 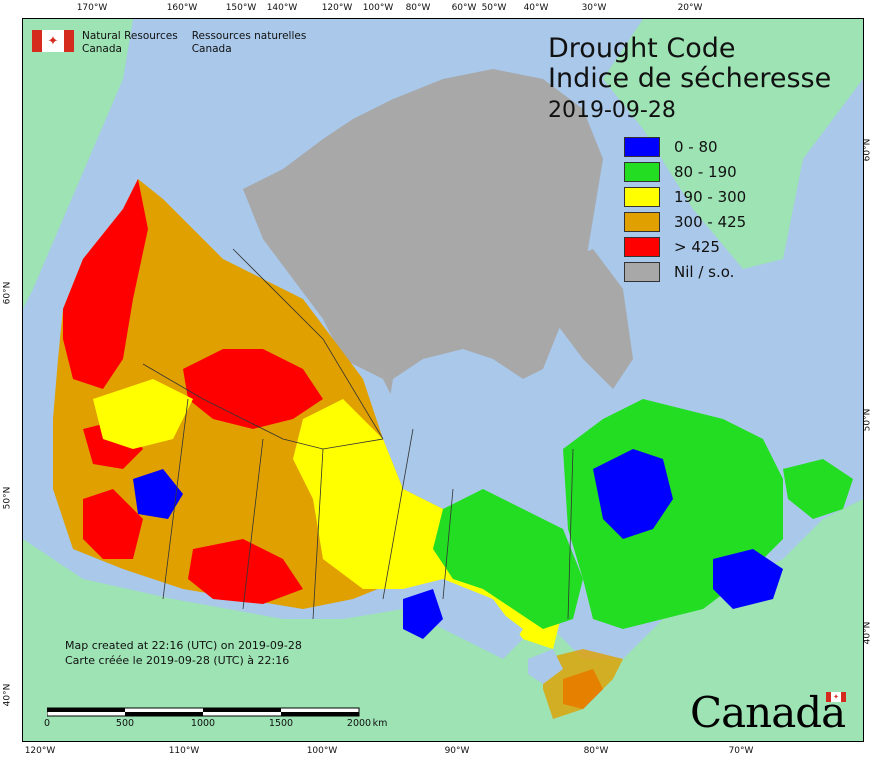 I want to click on yellow-nw, so click(x=143, y=414).